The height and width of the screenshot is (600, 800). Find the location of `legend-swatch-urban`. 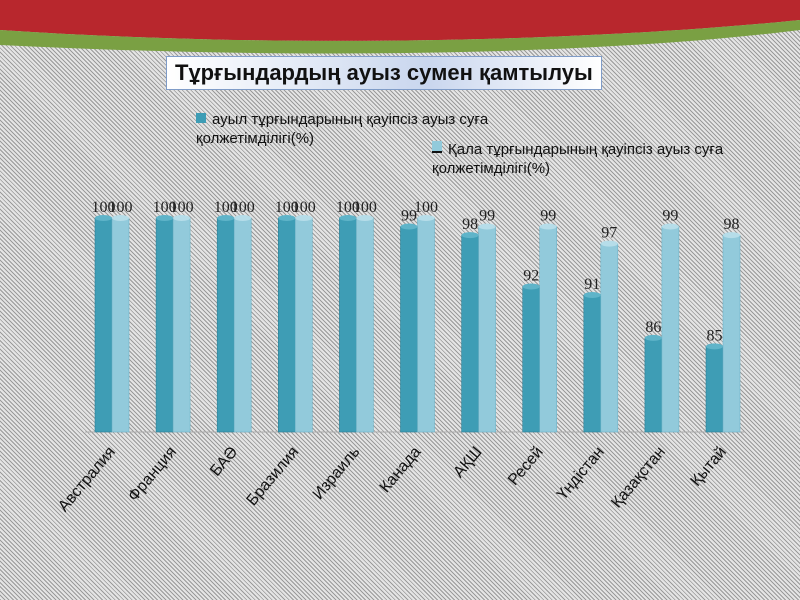

legend-swatch-urban is located at coordinates (437, 147).